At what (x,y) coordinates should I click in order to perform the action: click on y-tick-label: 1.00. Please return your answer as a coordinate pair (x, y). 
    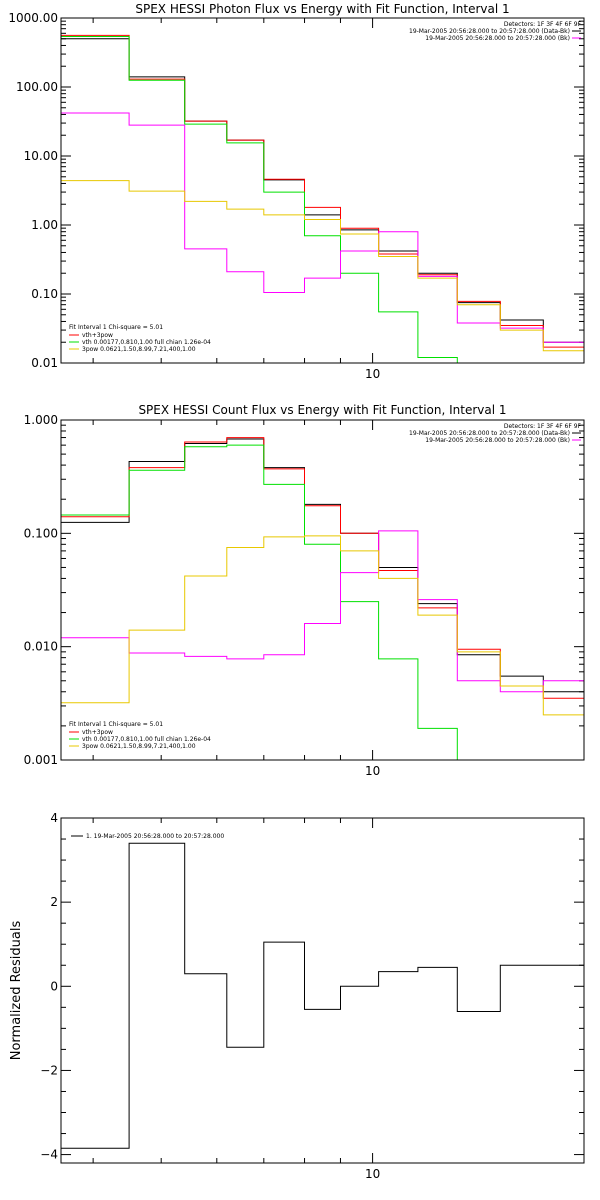
    Looking at the image, I should click on (44, 225).